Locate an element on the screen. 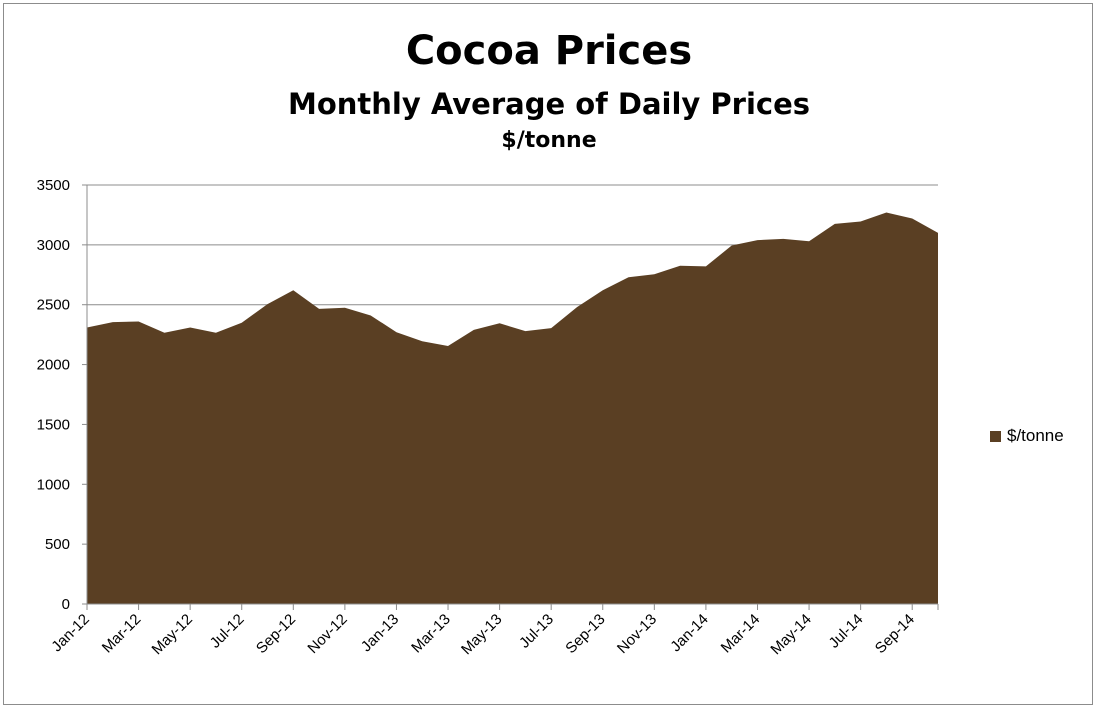 Image resolution: width=1098 pixels, height=710 pixels. x-tick-label: May-13 is located at coordinates (481, 634).